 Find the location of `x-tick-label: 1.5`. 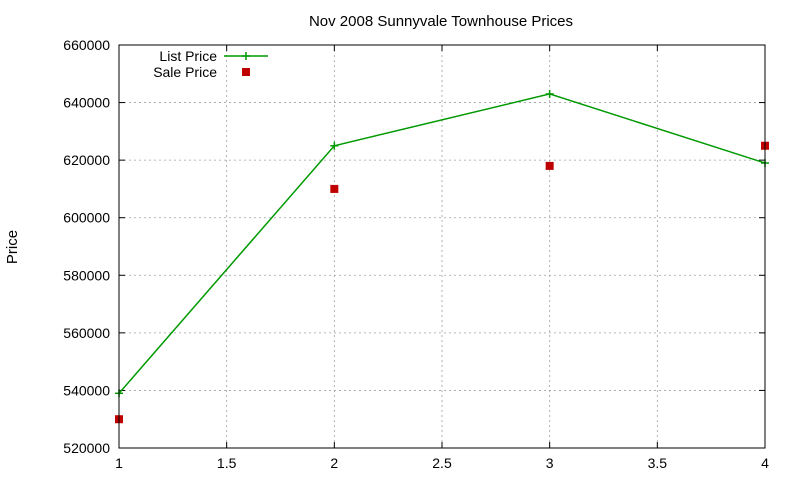

x-tick-label: 1.5 is located at coordinates (227, 463).